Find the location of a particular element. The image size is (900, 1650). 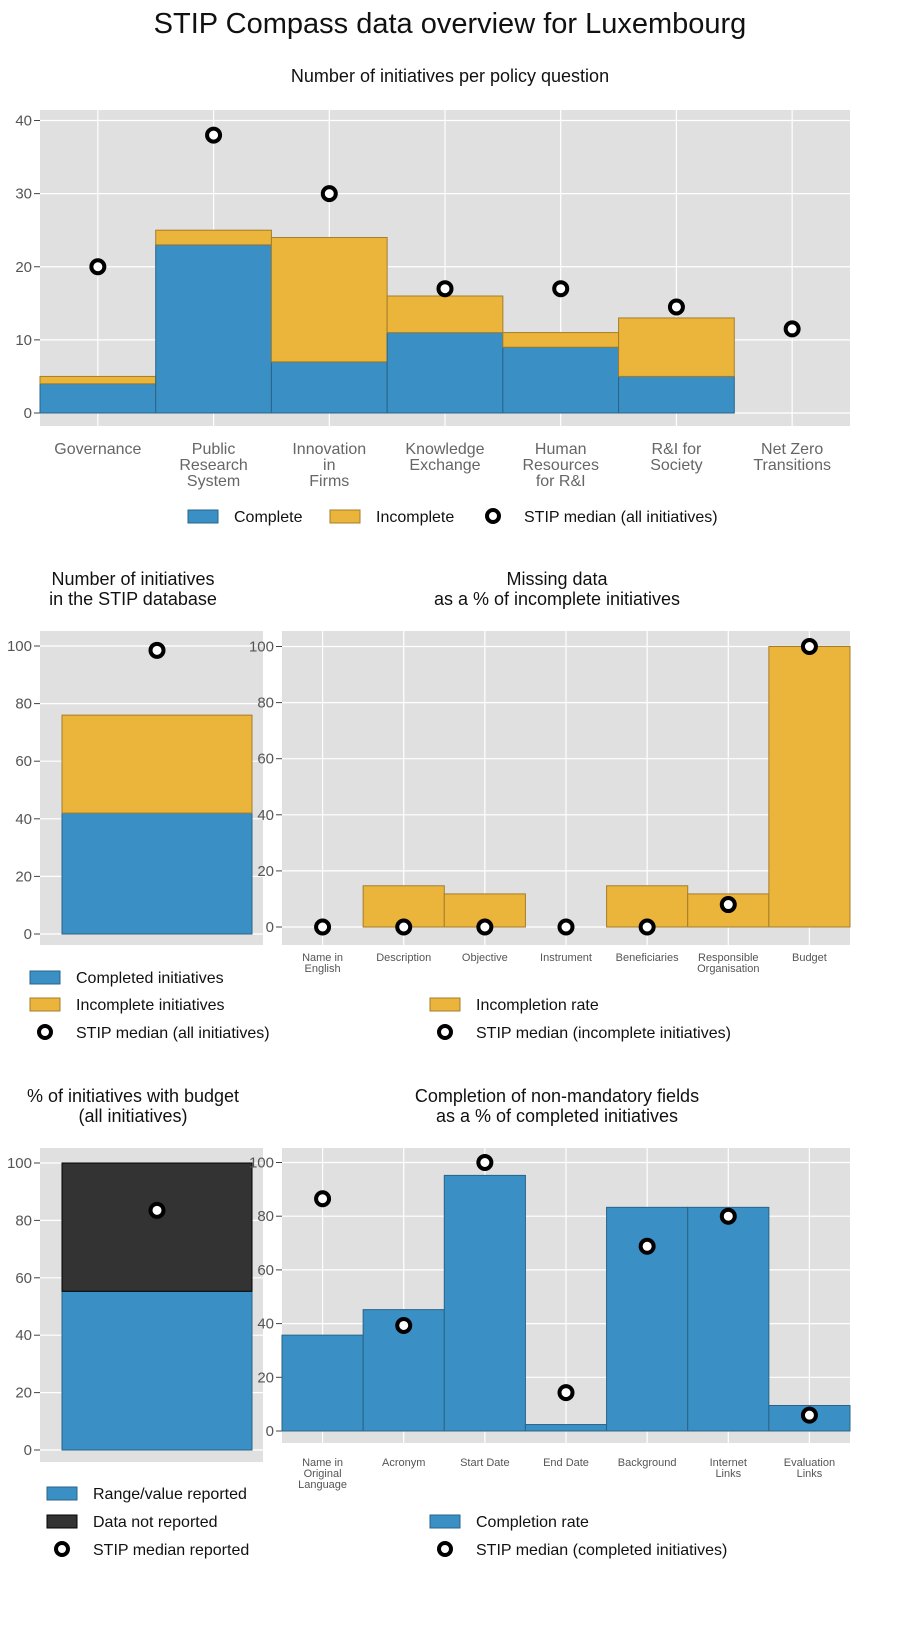

total-legend-label: STIP median (all initiatives) is located at coordinates (173, 1033).